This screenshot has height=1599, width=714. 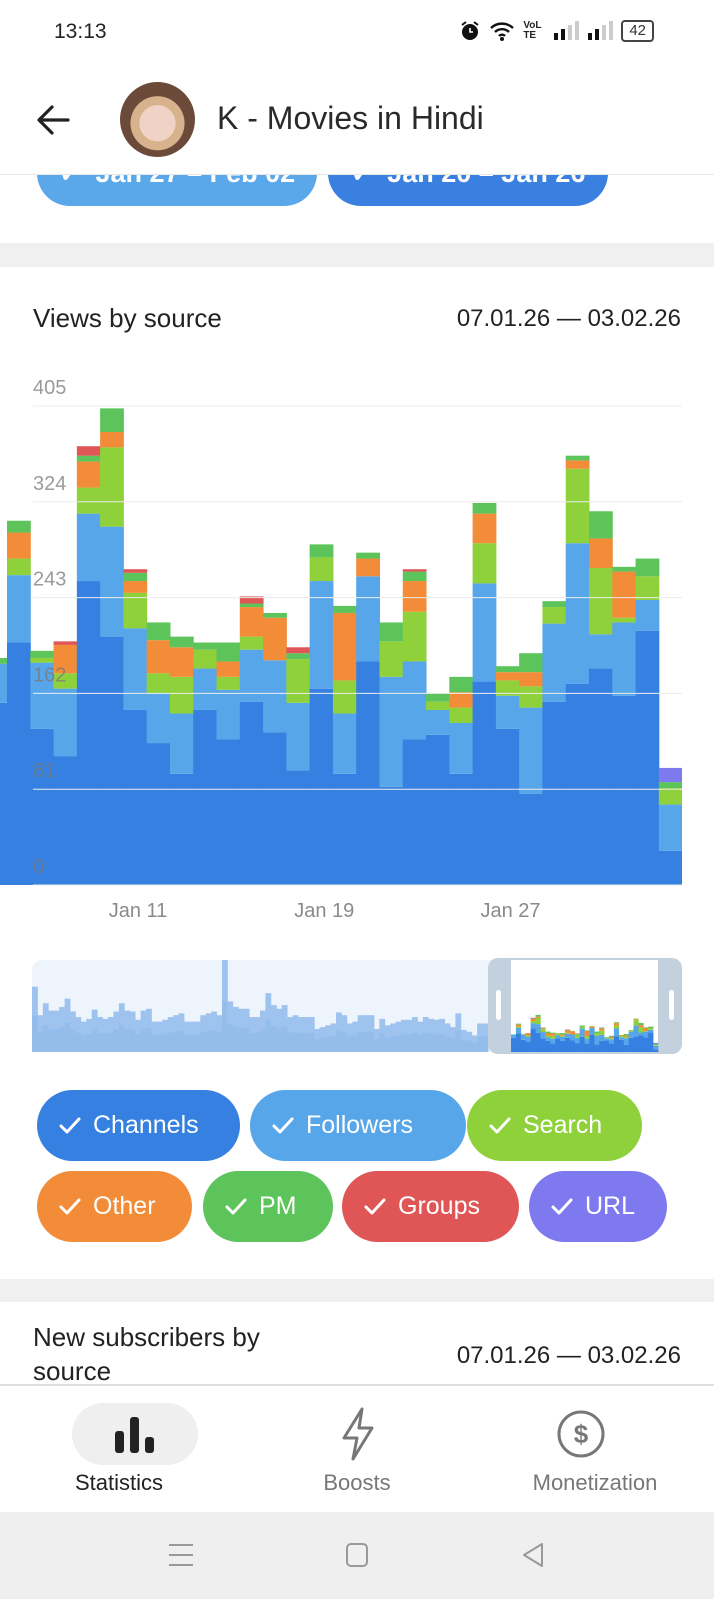 I want to click on back-icon, so click(x=533, y=1555).